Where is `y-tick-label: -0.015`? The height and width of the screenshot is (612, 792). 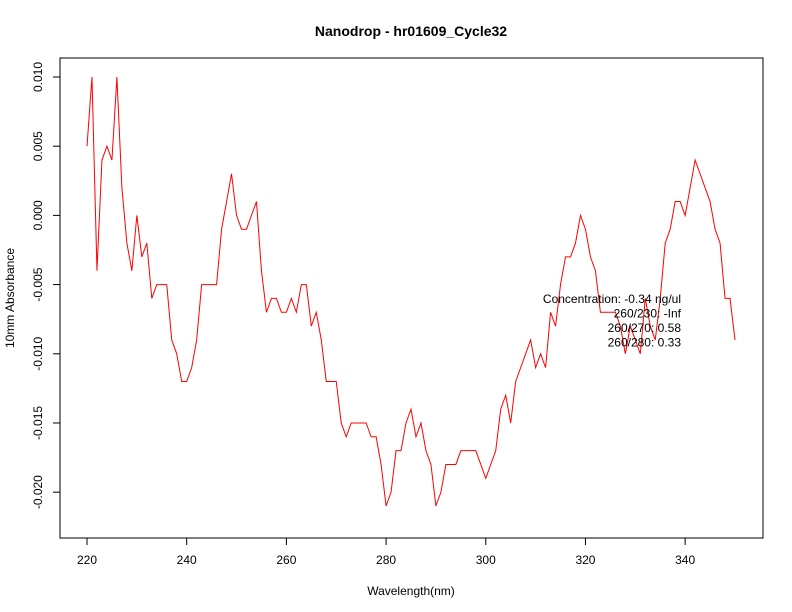 y-tick-label: -0.015 is located at coordinates (38, 423).